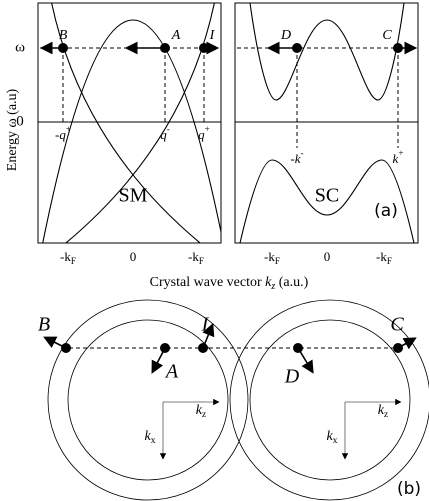 This screenshot has width=429, height=501. Describe the element at coordinates (60, 134) in the screenshot. I see `q-label-base: -q` at that location.